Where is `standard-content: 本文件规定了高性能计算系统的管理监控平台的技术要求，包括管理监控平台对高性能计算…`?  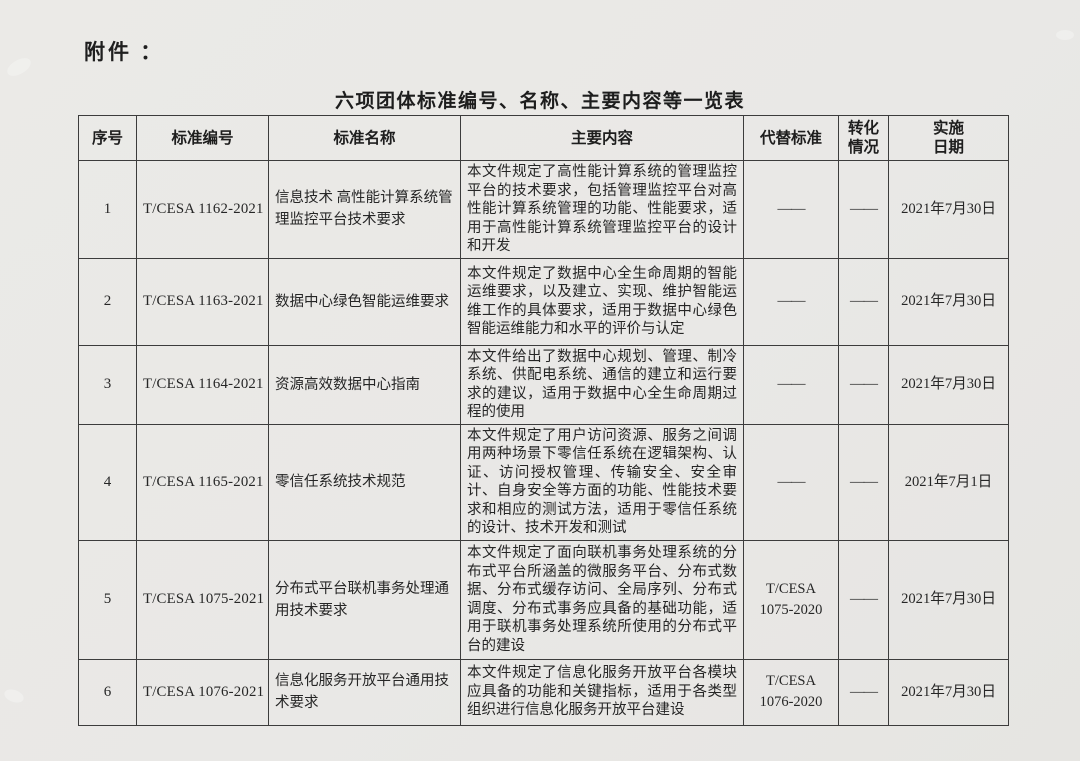
standard-content: 本文件规定了高性能计算系统的管理监控平台的技术要求，包括管理监控平台对高性能计算… is located at coordinates (602, 209).